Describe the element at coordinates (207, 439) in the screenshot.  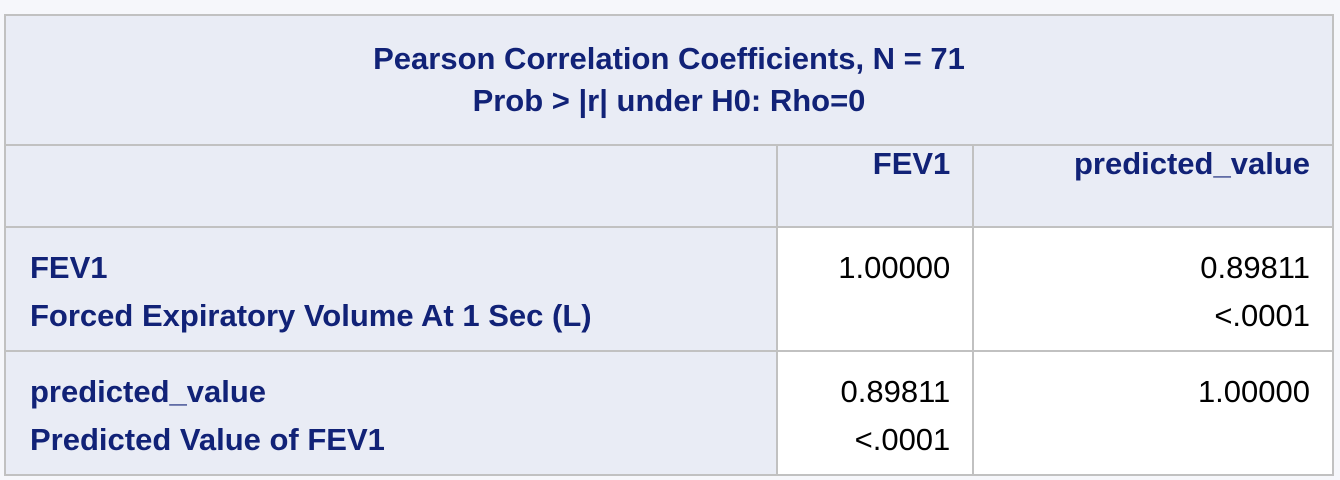
I see `row-variable-label: Predicted Value of FEV1` at that location.